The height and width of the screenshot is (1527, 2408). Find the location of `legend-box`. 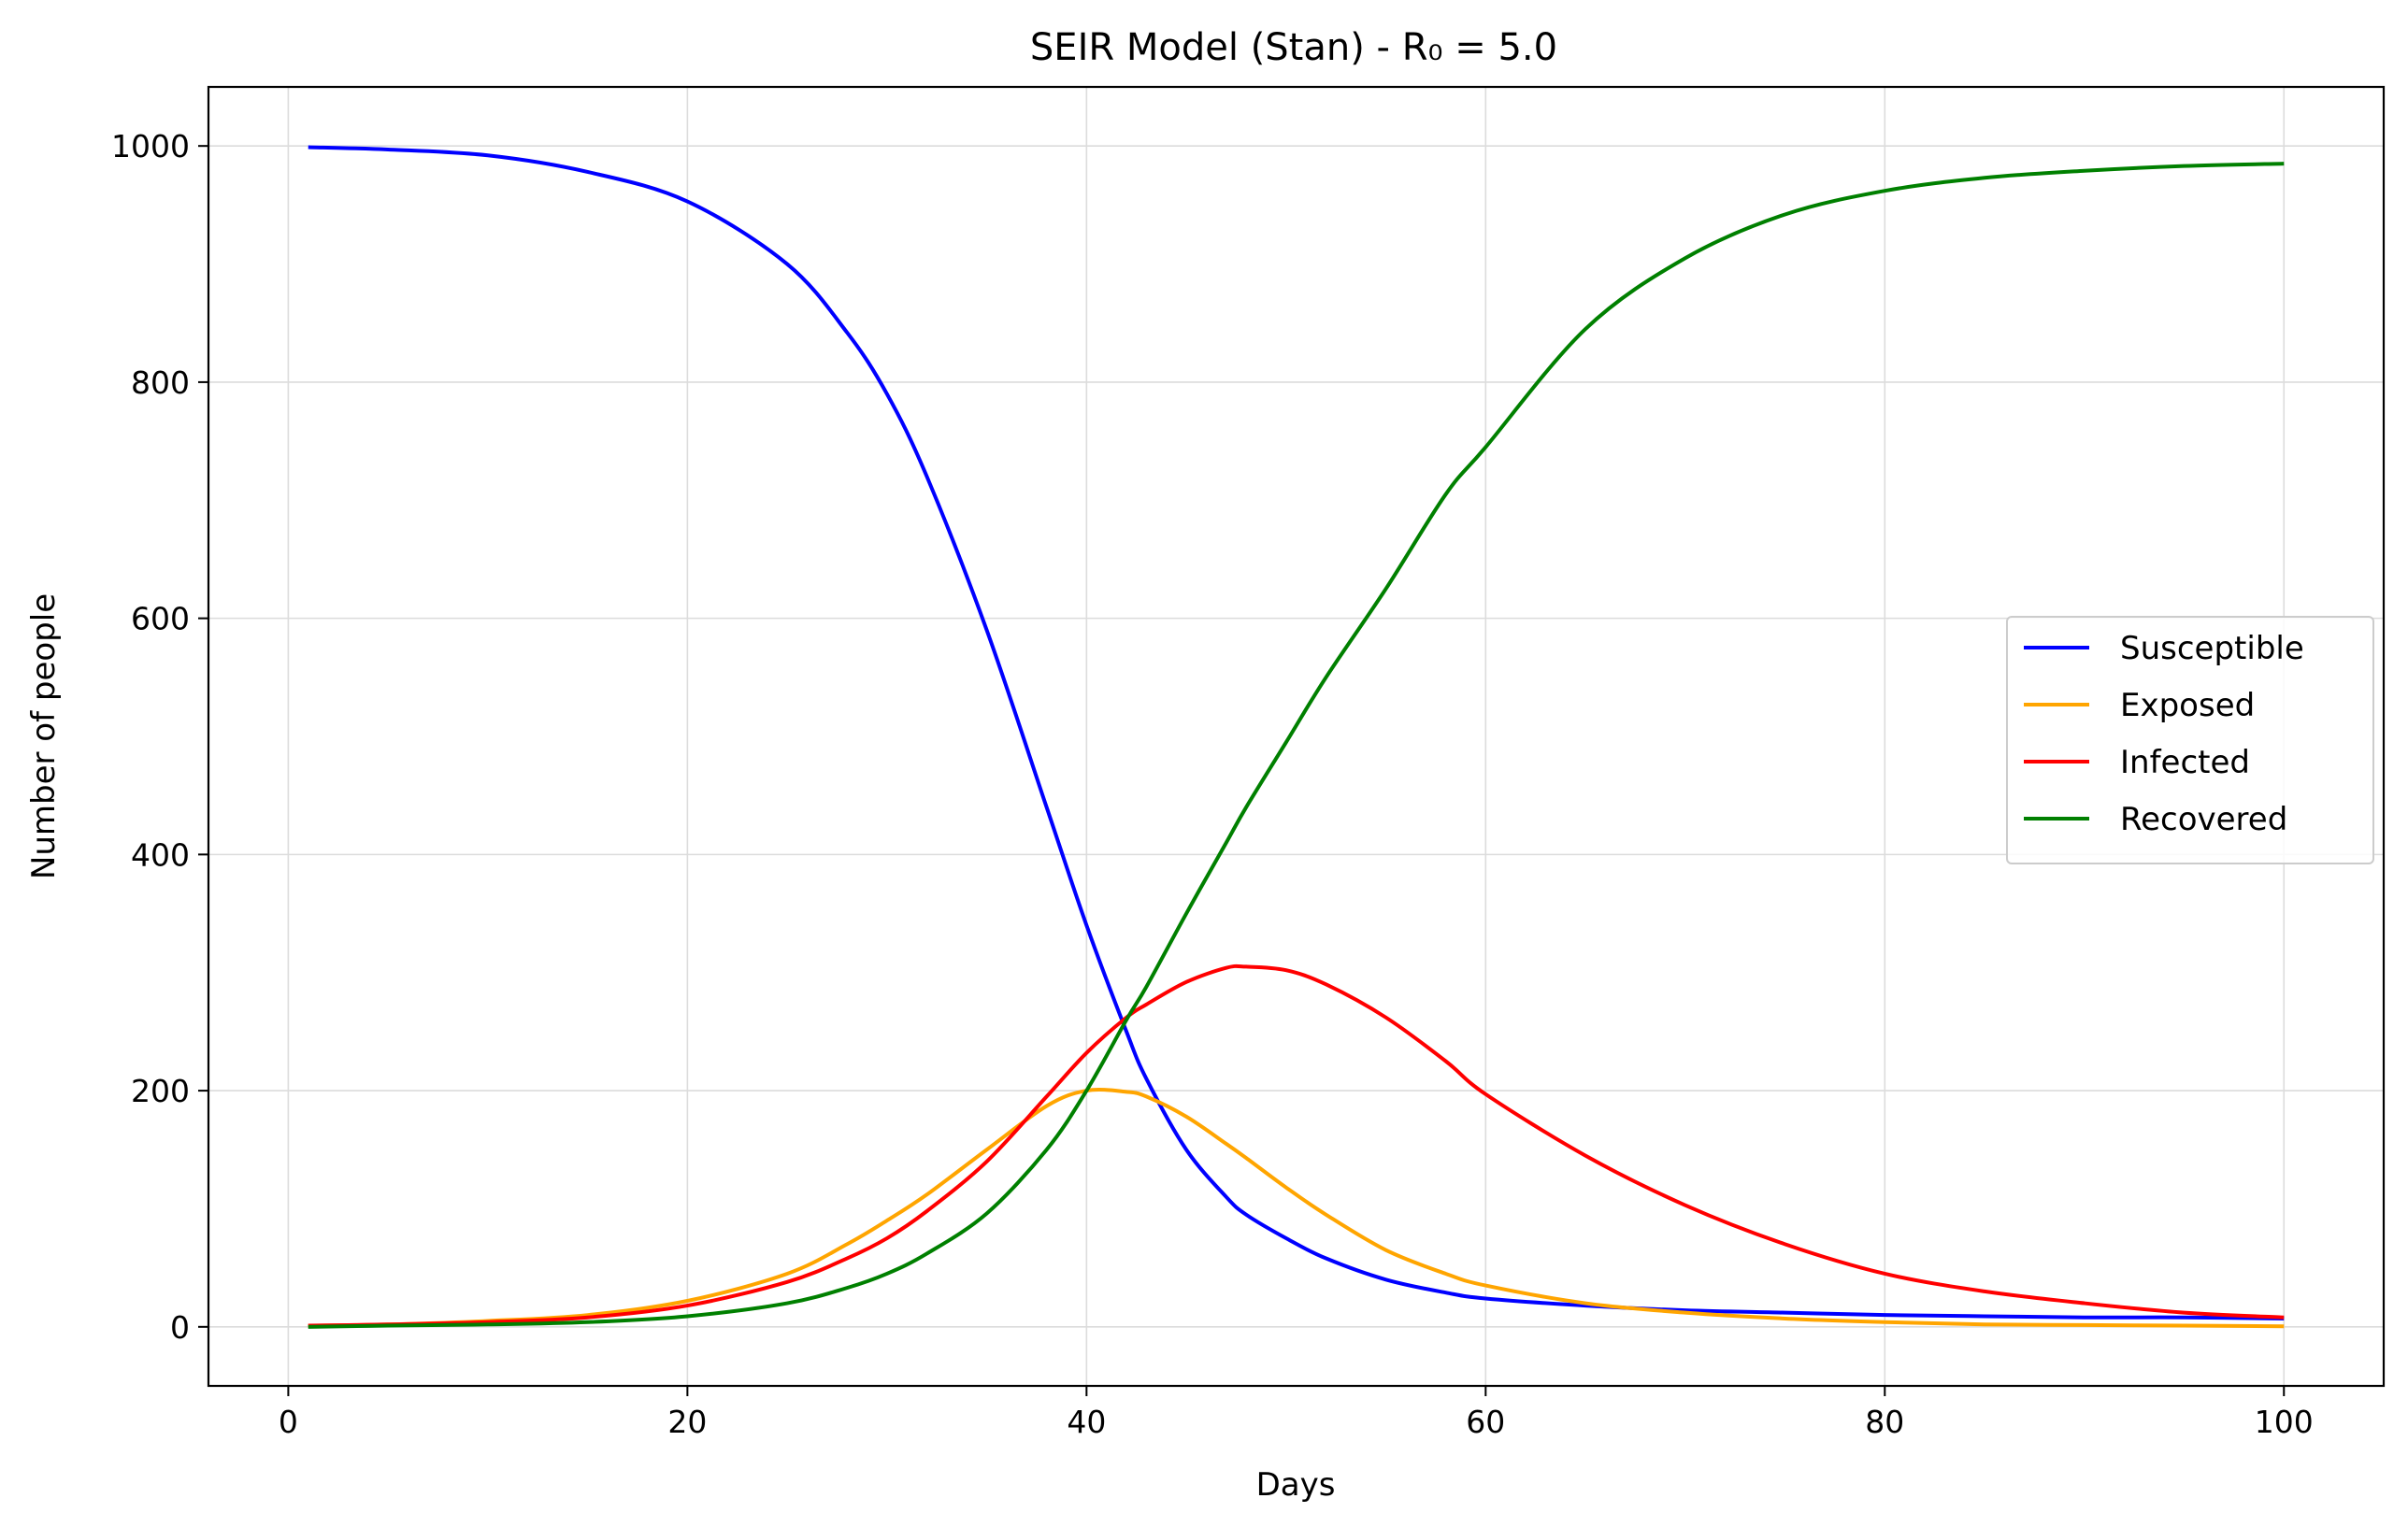

legend-box is located at coordinates (2190, 740).